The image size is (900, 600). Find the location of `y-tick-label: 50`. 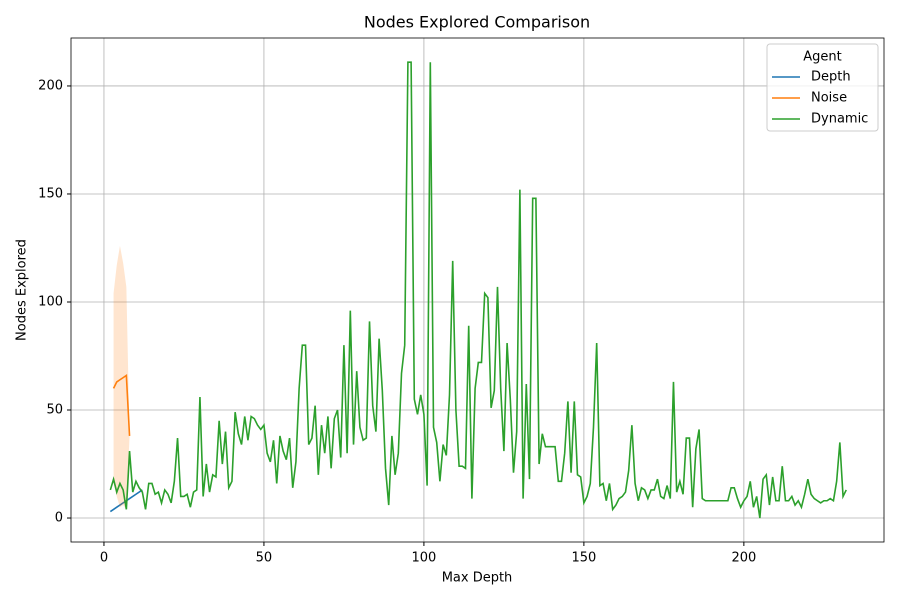

y-tick-label: 50 is located at coordinates (54, 410).